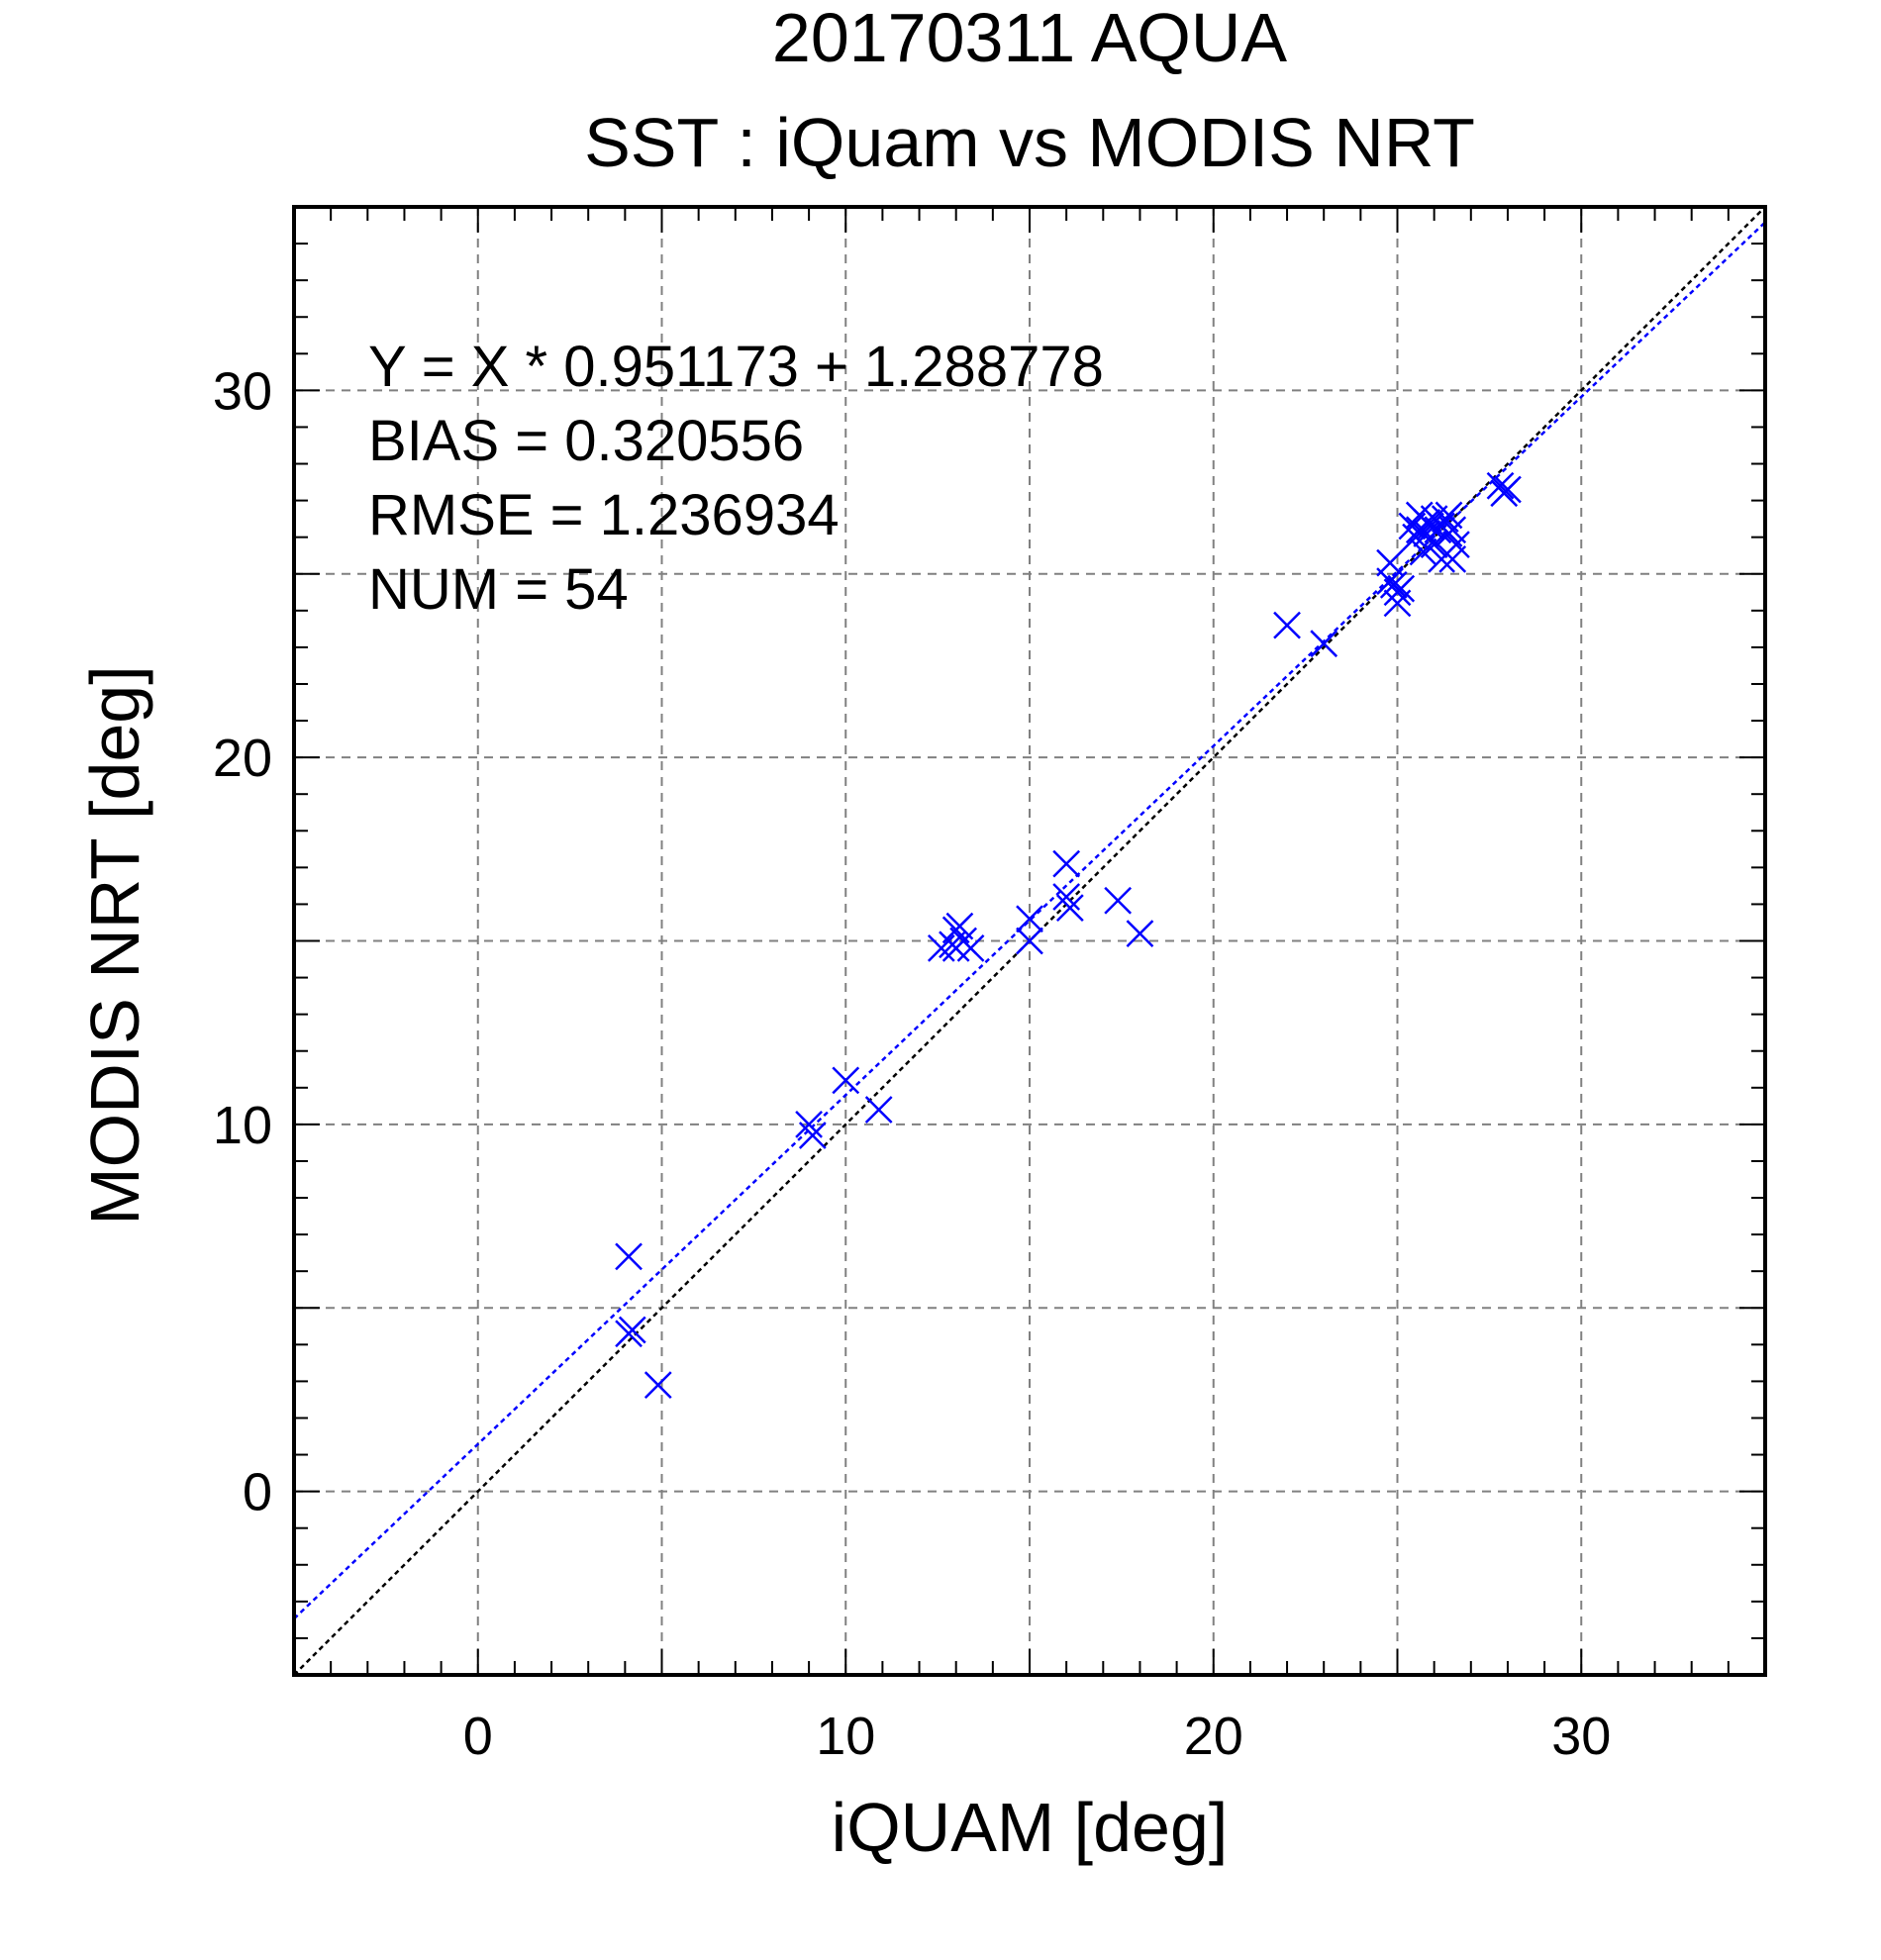 The width and height of the screenshot is (1881, 1960). I want to click on rmse-annotation: RMSE = 1.236934, so click(604, 515).